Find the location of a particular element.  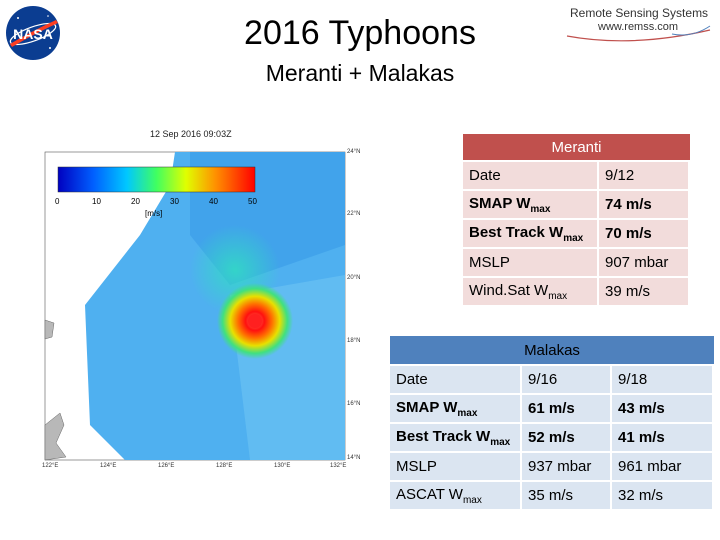

malakas-table-header: Malakas is located at coordinates (552, 351).